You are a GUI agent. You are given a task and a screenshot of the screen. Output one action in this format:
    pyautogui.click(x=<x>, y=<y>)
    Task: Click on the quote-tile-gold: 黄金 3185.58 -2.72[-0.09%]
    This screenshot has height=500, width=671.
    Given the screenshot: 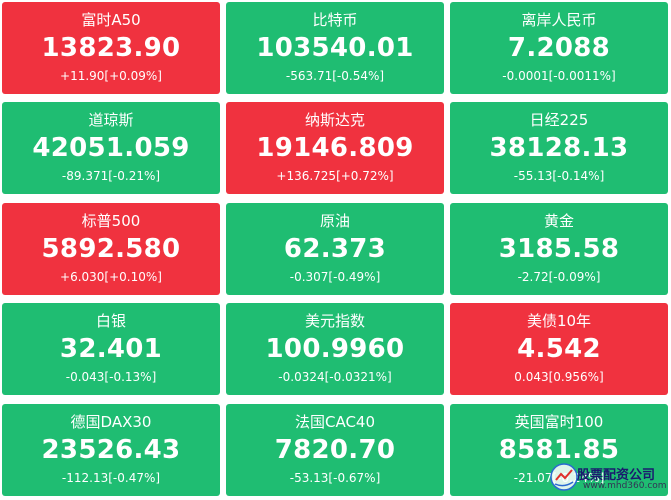 What is the action you would take?
    pyautogui.click(x=559, y=249)
    